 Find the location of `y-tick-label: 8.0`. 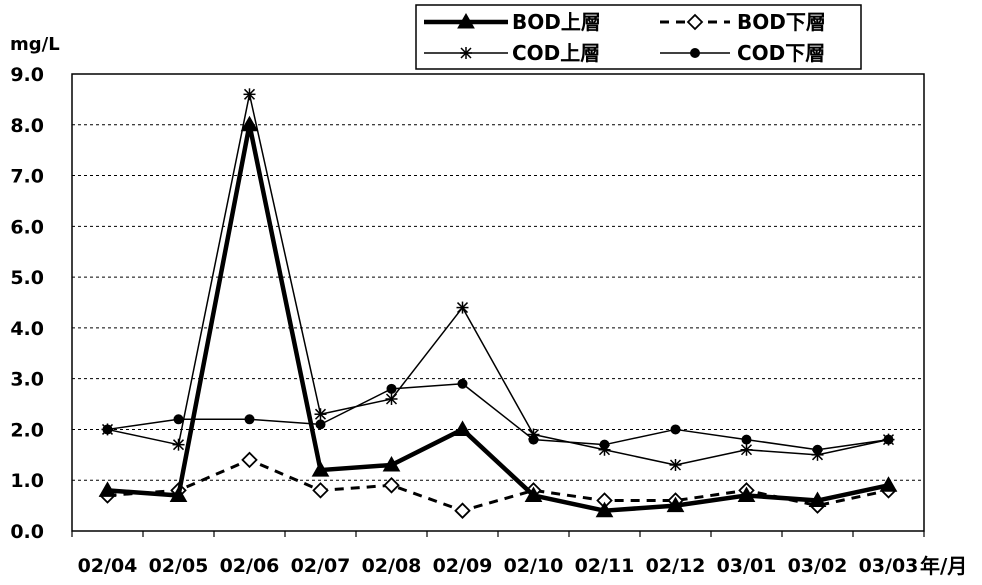

y-tick-label: 8.0 is located at coordinates (27, 126).